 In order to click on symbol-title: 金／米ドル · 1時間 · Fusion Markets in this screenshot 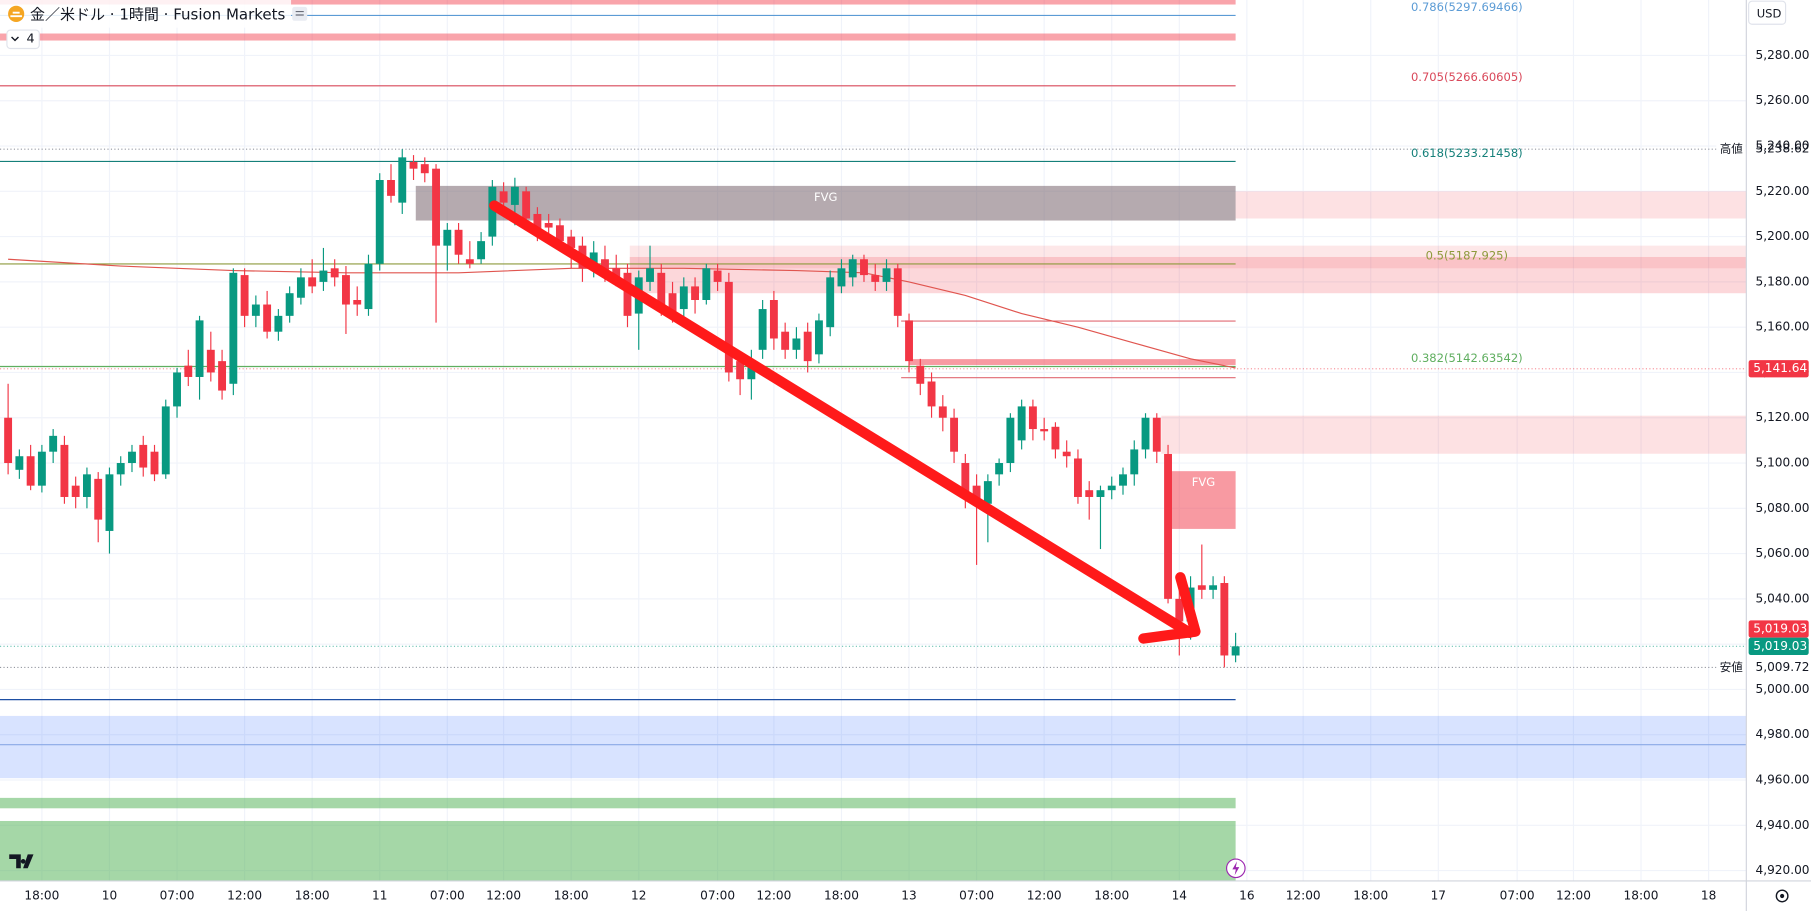, I will do `click(158, 15)`.